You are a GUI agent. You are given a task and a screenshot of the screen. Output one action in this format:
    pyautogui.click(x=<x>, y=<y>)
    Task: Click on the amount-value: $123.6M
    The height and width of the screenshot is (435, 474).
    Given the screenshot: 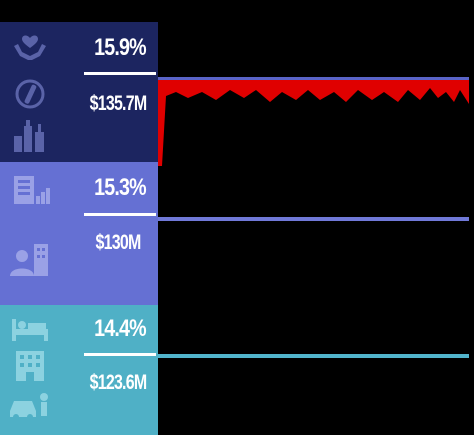 What is the action you would take?
    pyautogui.click(x=118, y=382)
    